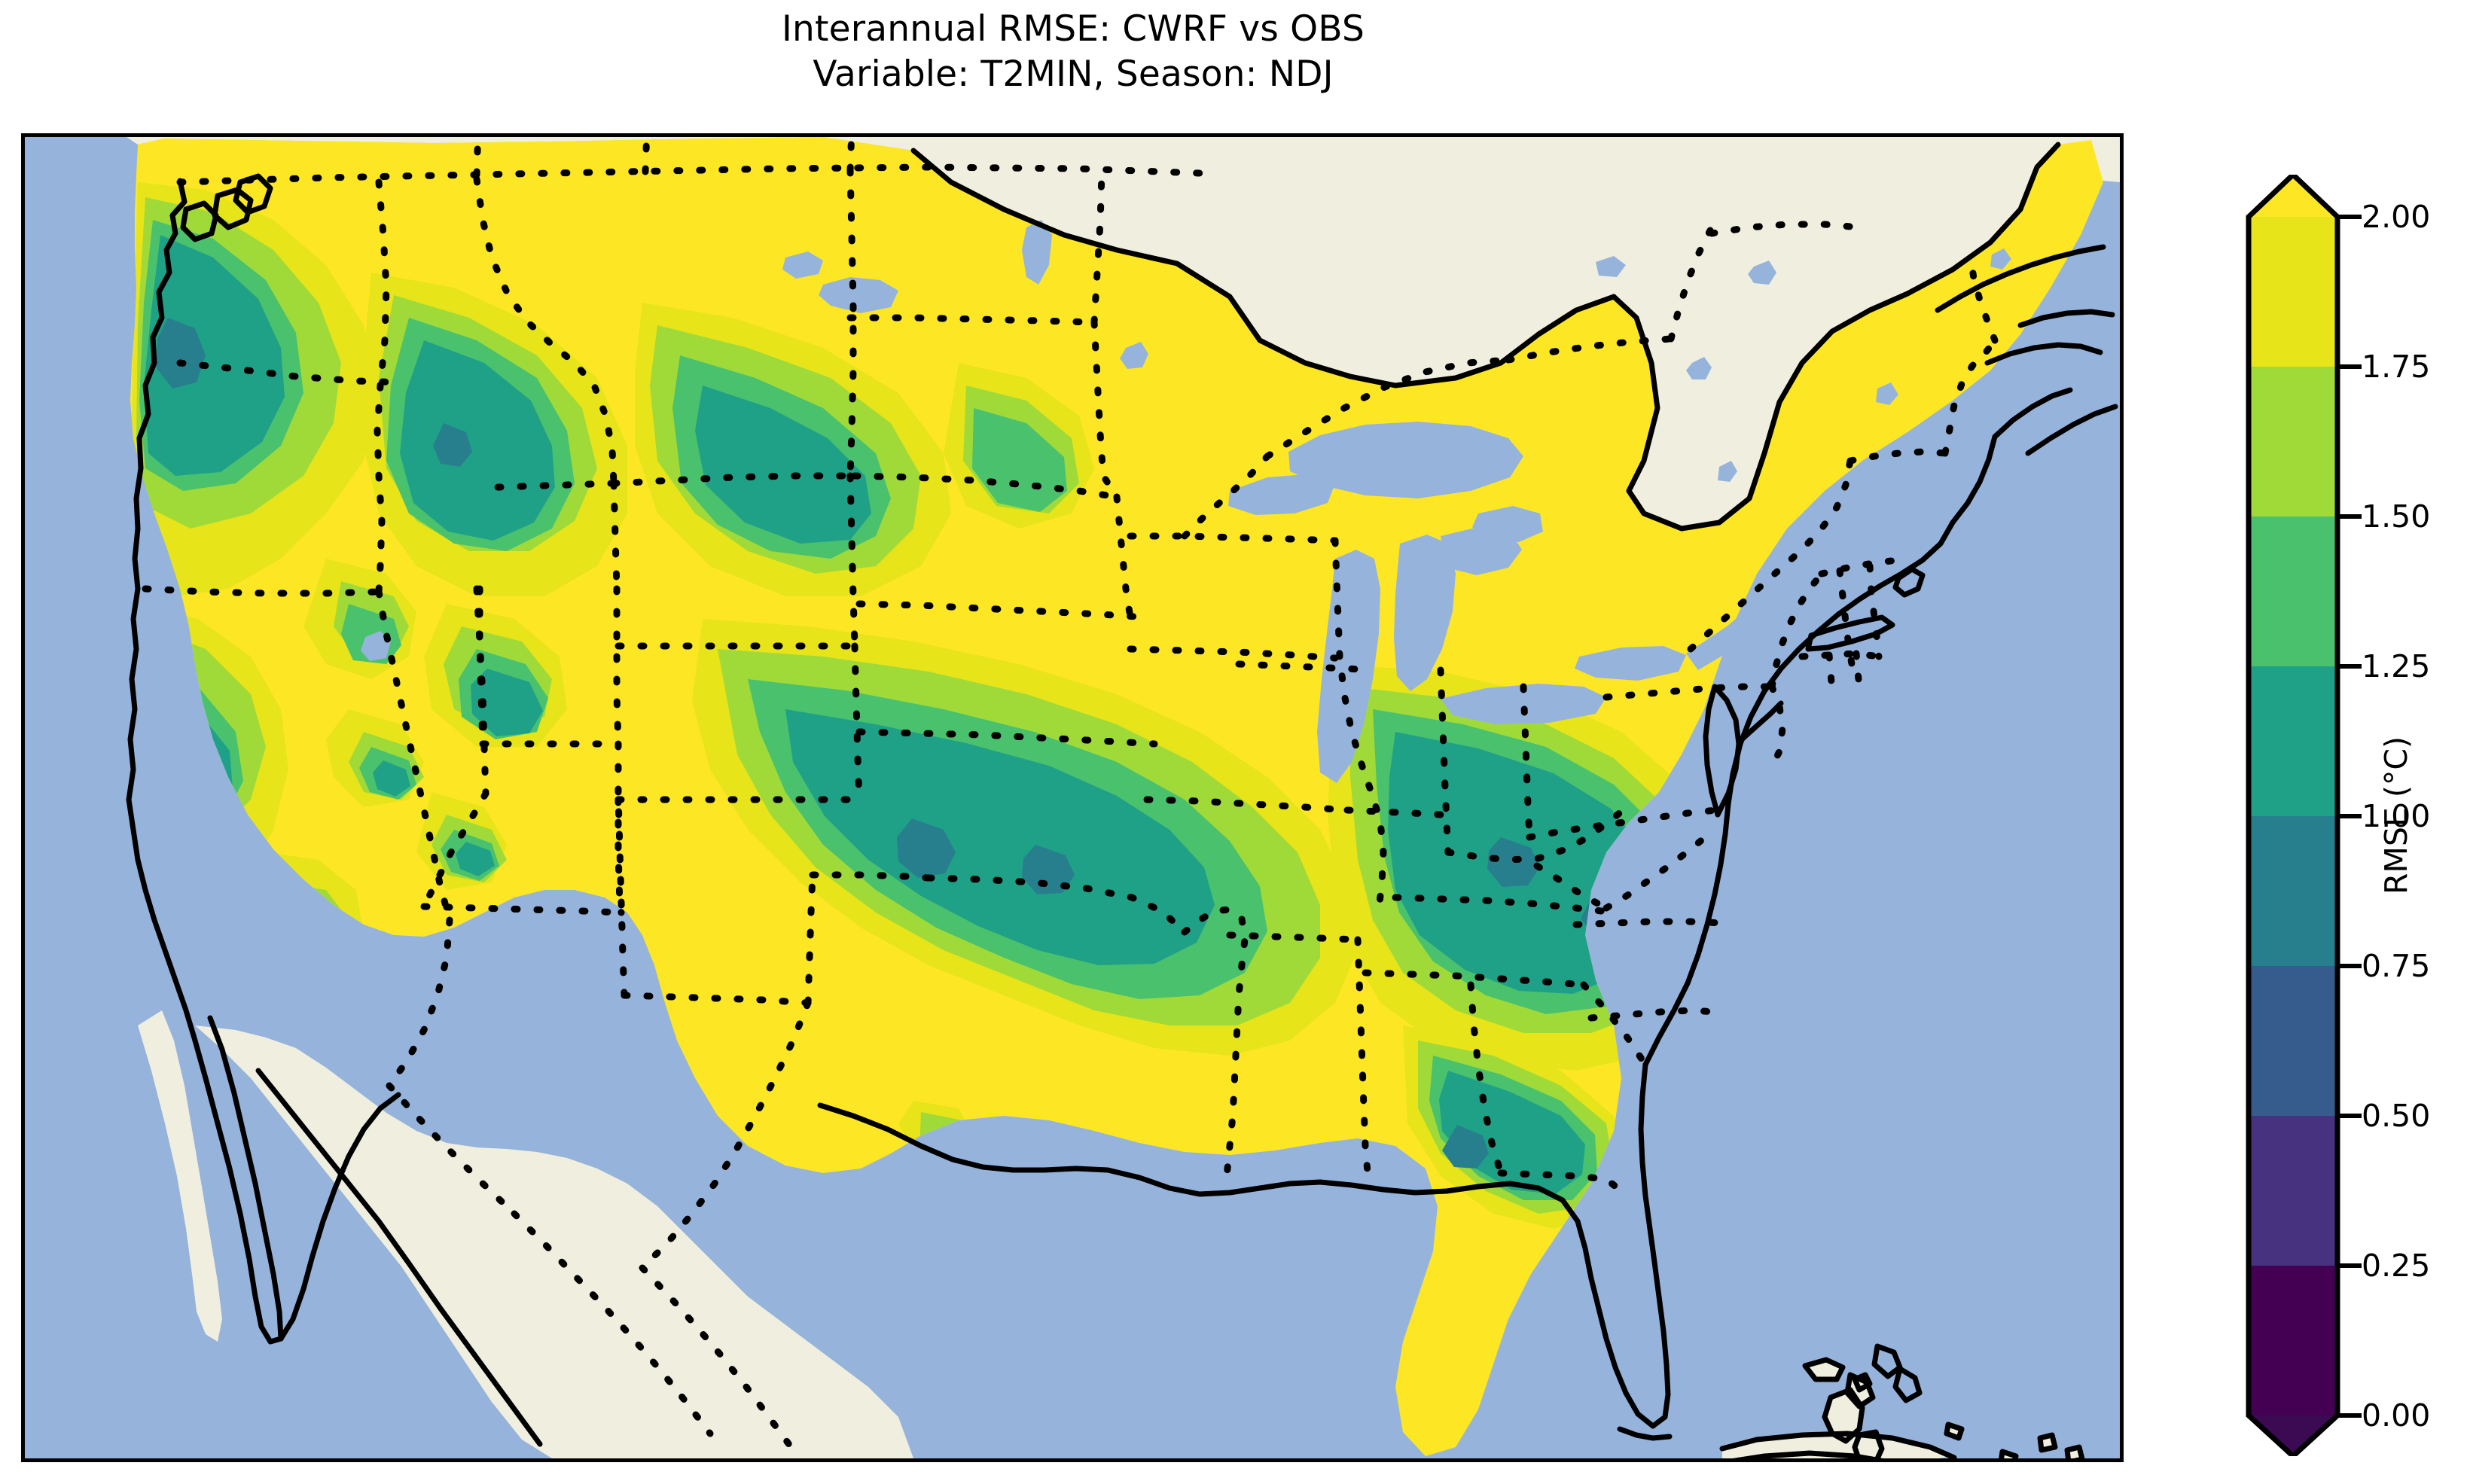 This screenshot has width=2467, height=1484. Describe the element at coordinates (2396, 367) in the screenshot. I see `colorbar-tick-label: 1.75` at that location.